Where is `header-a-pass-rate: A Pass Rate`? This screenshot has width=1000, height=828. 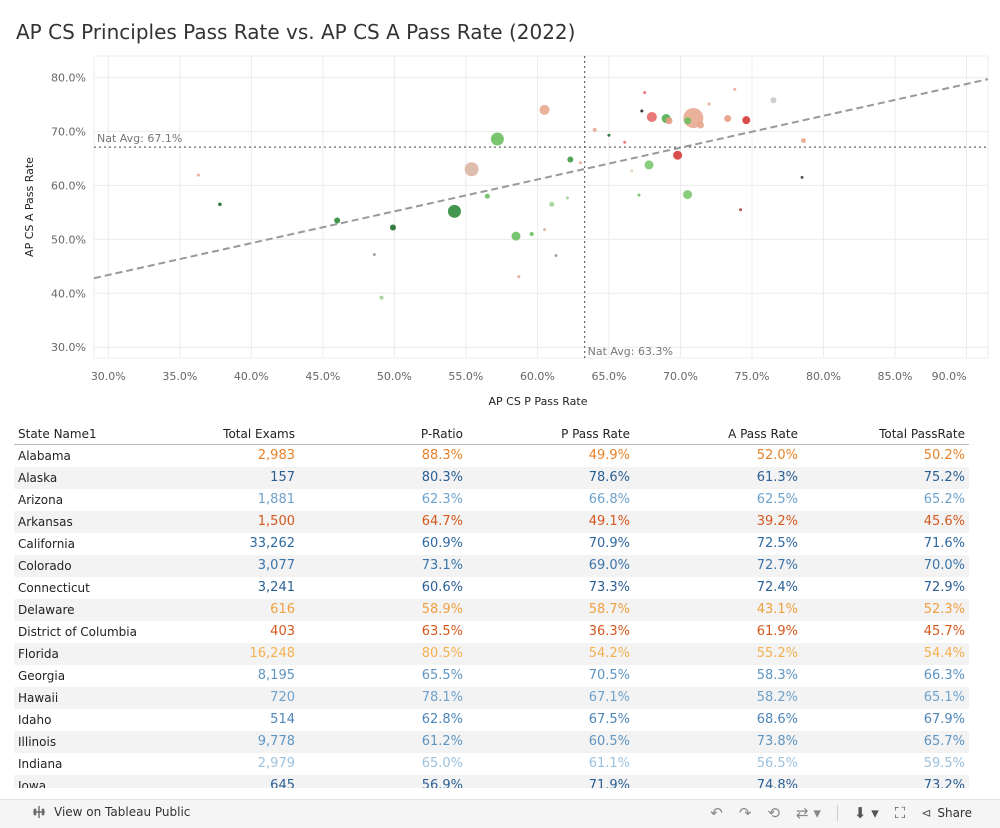
header-a-pass-rate: A Pass Rate is located at coordinates (763, 434).